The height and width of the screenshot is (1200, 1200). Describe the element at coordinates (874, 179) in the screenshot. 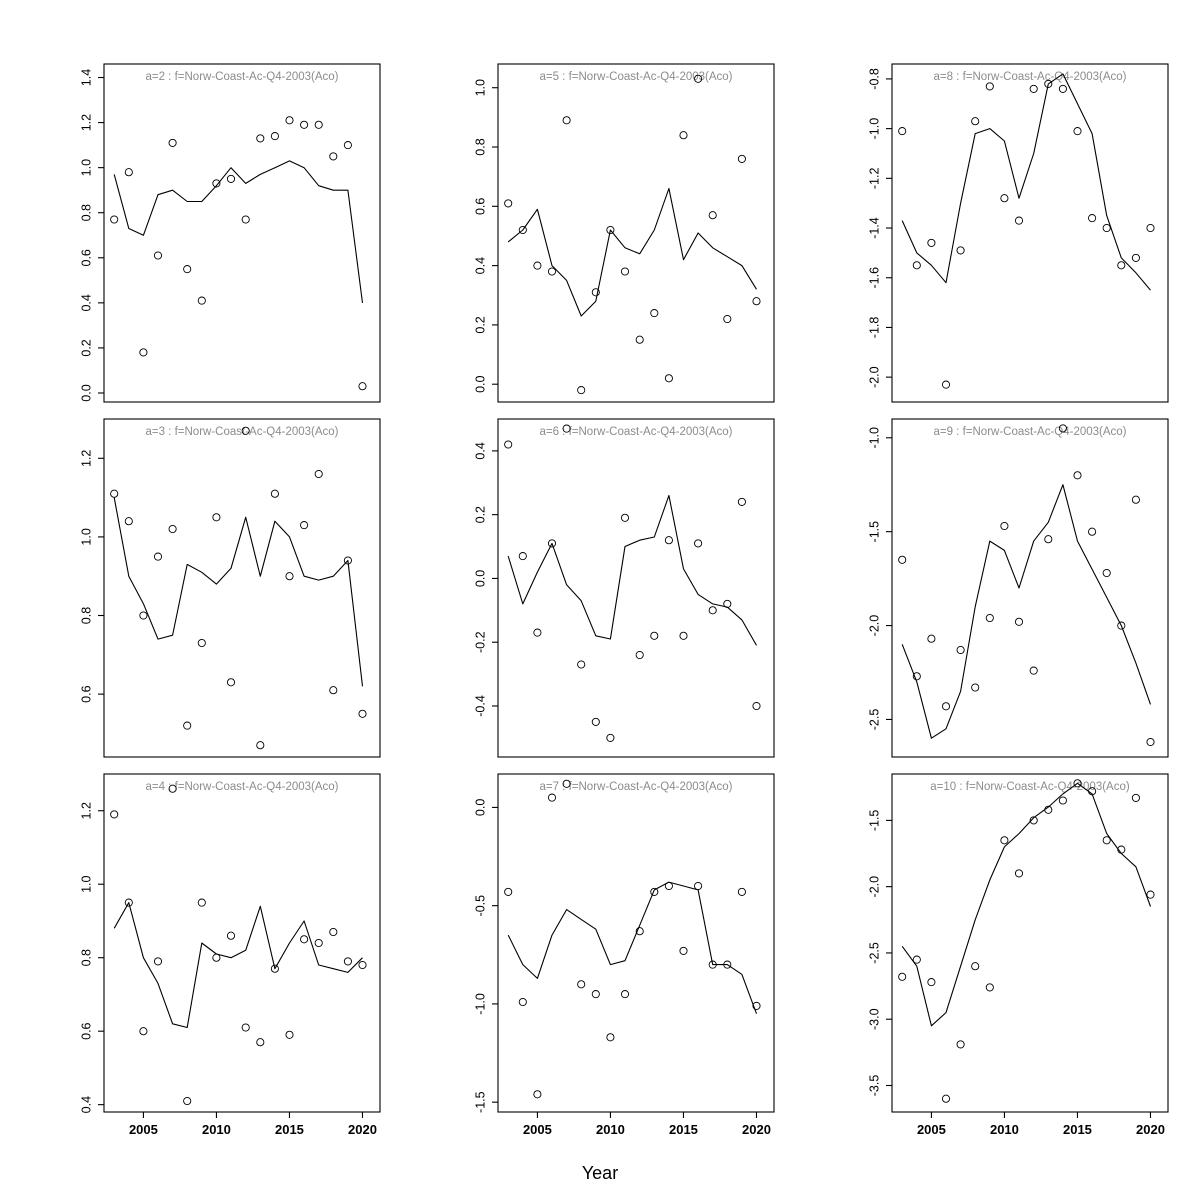

I see `y-tick-label: -1.2` at that location.